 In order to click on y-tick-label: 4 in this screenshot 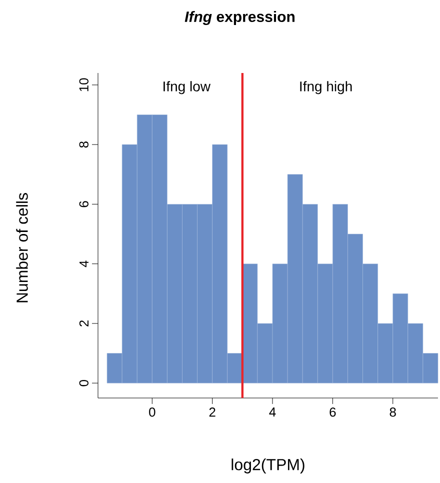, I will do `click(84, 264)`.